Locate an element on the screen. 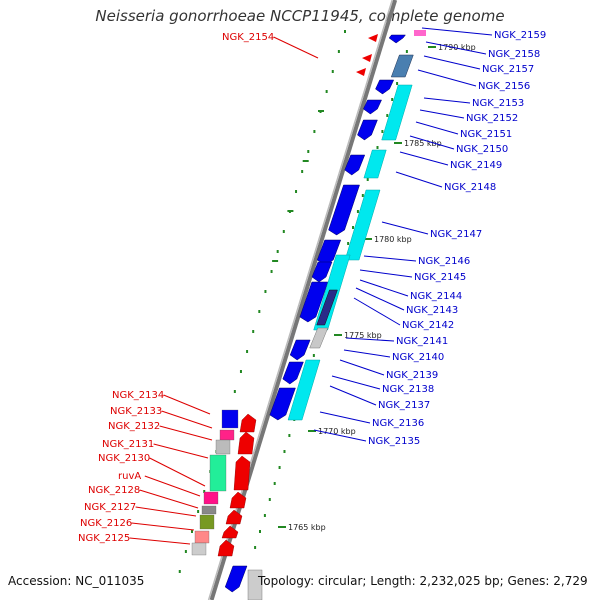  right-gene-label: NGK_2156 is located at coordinates (504, 86).